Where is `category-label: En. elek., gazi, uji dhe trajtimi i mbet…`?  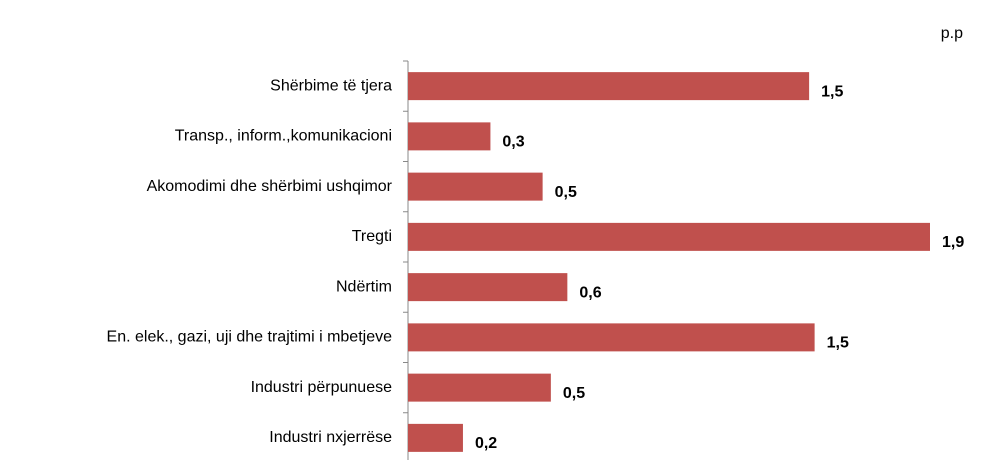
category-label: En. elek., gazi, uji dhe trajtimi i mbet… is located at coordinates (250, 337).